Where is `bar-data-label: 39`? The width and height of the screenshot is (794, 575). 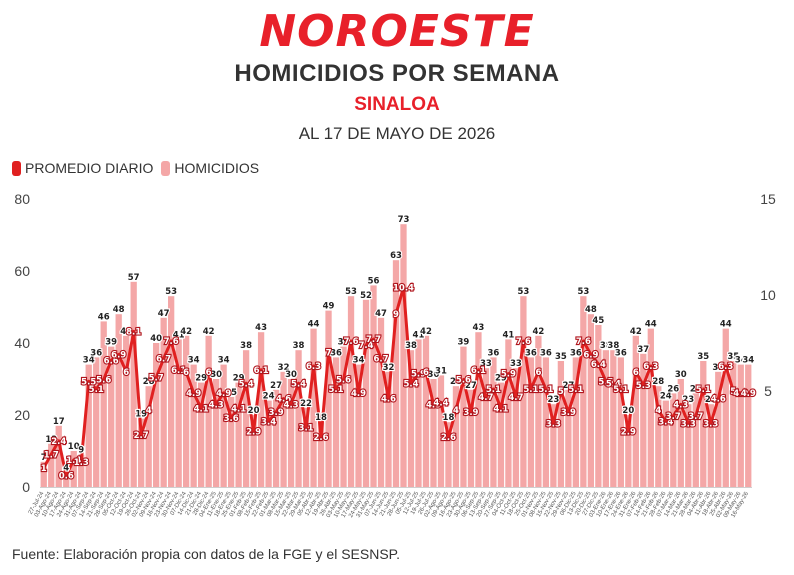 bar-data-label: 39 is located at coordinates (344, 343).